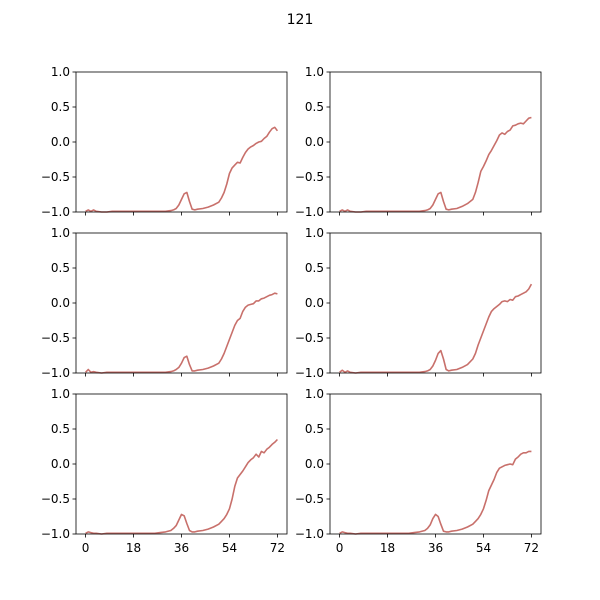 This screenshot has height=600, width=600. I want to click on subplot-1-2: −1.0 −0.5 0.0 0.5 1.0, so click(418, 142).